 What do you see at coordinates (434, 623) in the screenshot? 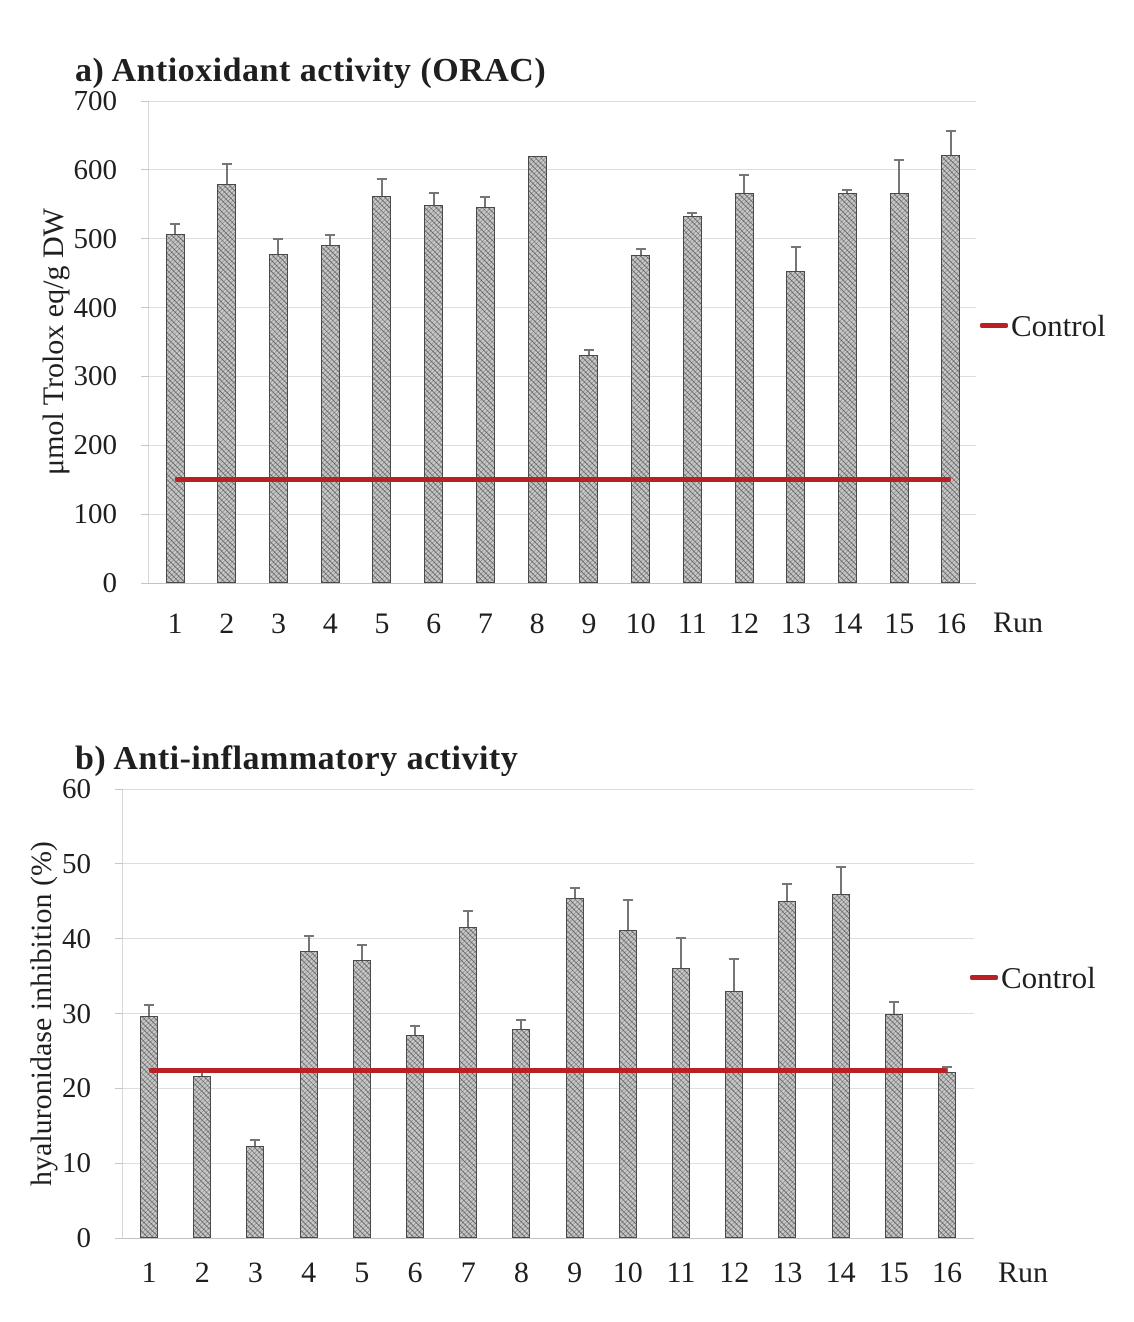
I see `x-tick-label-6: 6` at bounding box center [434, 623].